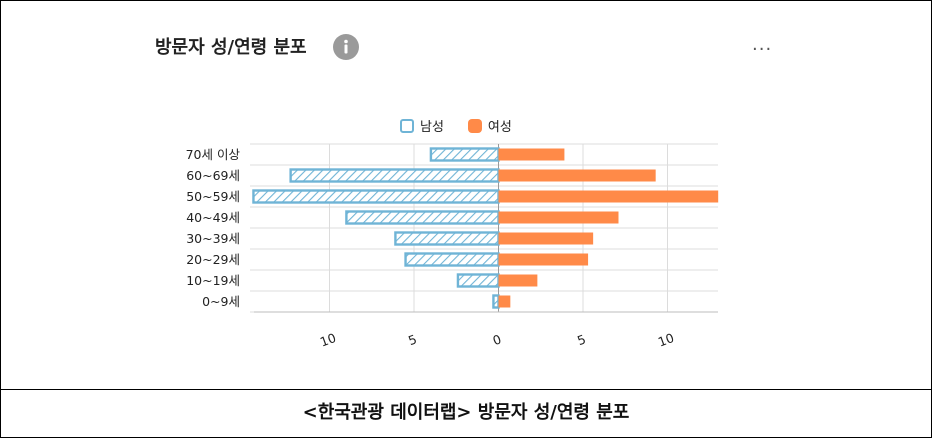  I want to click on x-tick-label: 0, so click(497, 339).